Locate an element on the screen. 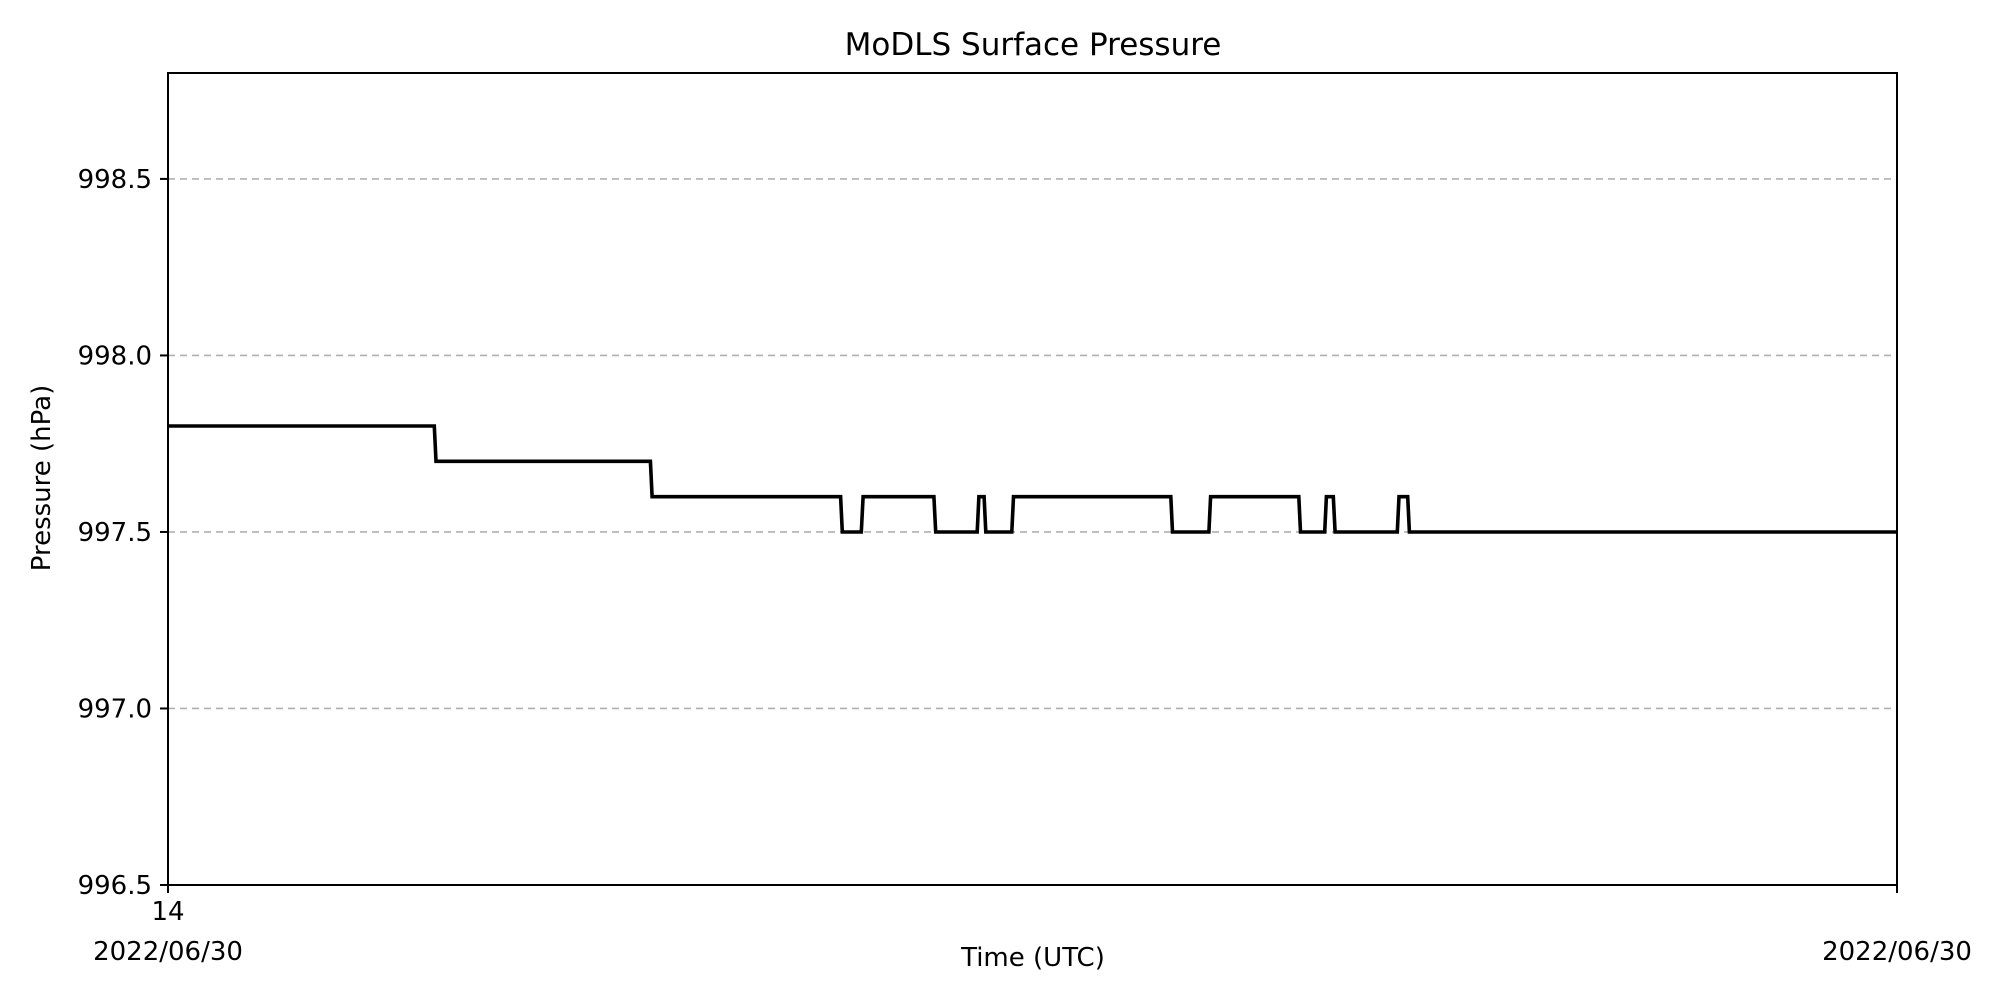 This screenshot has width=2000, height=1000. pressure-series-line is located at coordinates (1032, 479).